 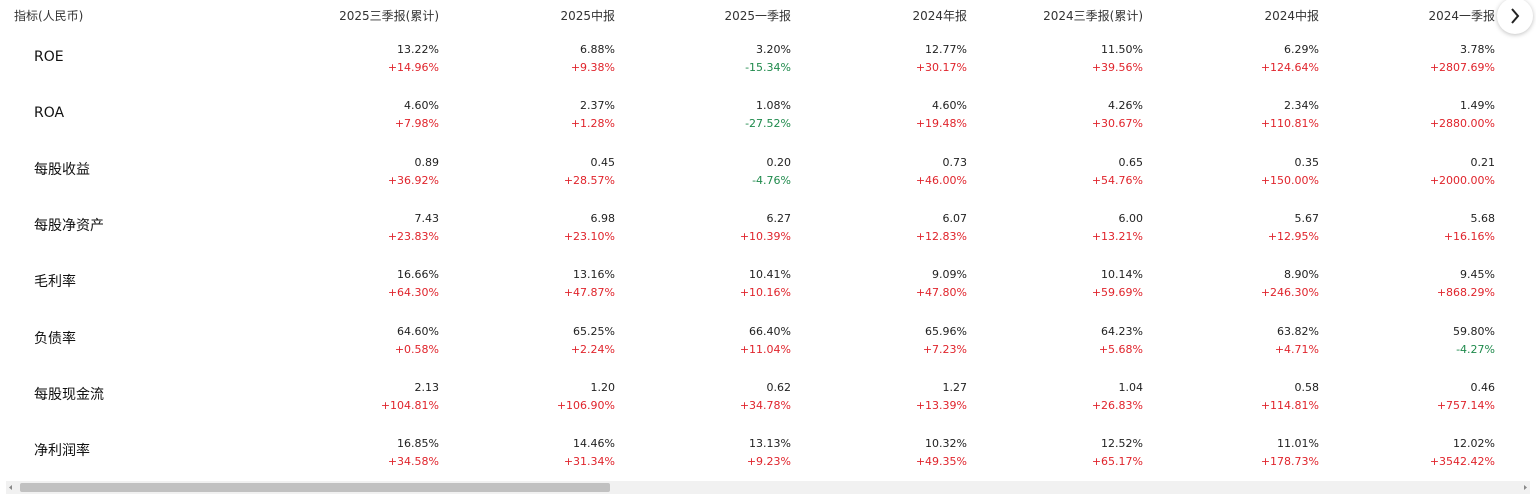 What do you see at coordinates (1117, 124) in the screenshot?
I see `cell-change: +30.67%` at bounding box center [1117, 124].